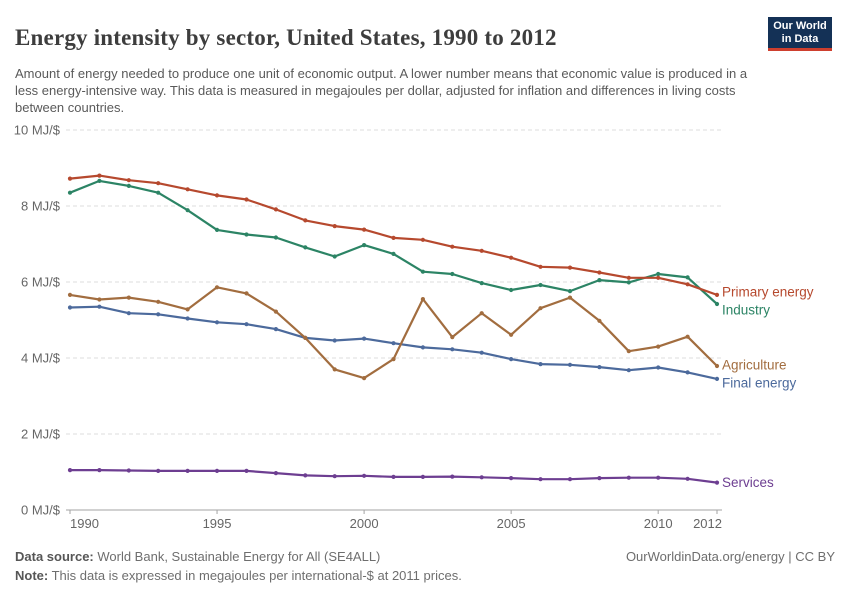 This screenshot has height=600, width=850. Describe the element at coordinates (246, 293) in the screenshot. I see `data-point-agriculture-1996` at that location.